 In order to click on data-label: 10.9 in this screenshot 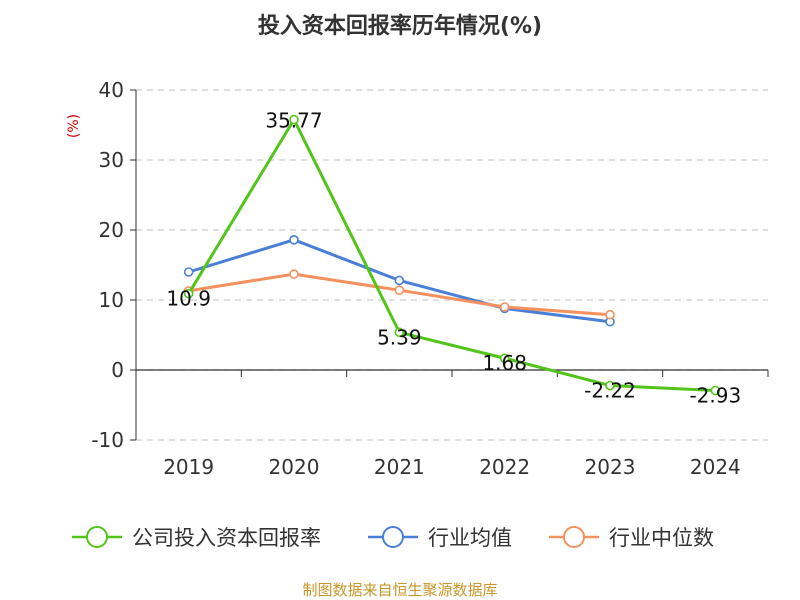, I will do `click(188, 299)`.